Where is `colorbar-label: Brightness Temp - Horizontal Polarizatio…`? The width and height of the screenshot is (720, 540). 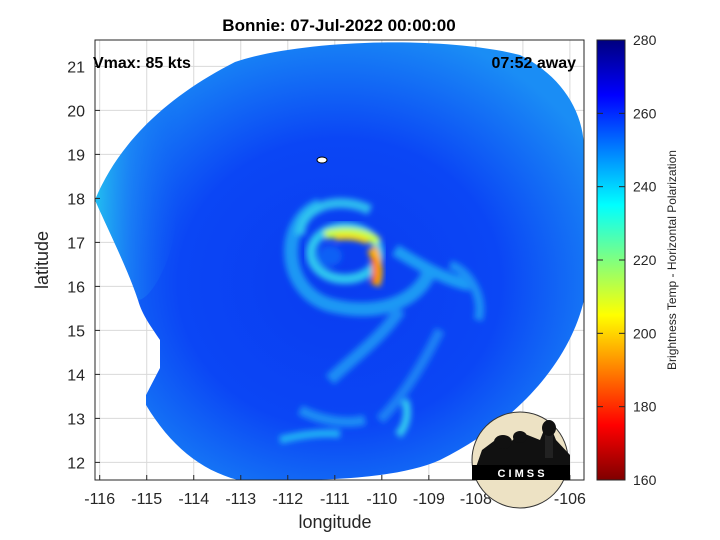
colorbar-label: Brightness Temp - Horizontal Polarizatio… is located at coordinates (672, 260).